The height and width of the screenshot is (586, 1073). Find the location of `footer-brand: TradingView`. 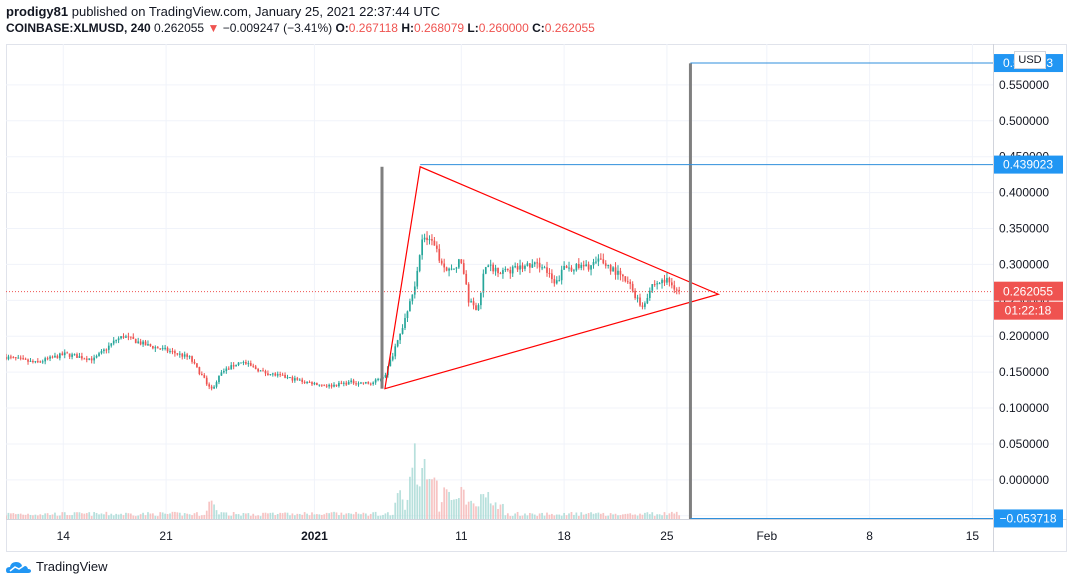

footer-brand: TradingView is located at coordinates (72, 566).